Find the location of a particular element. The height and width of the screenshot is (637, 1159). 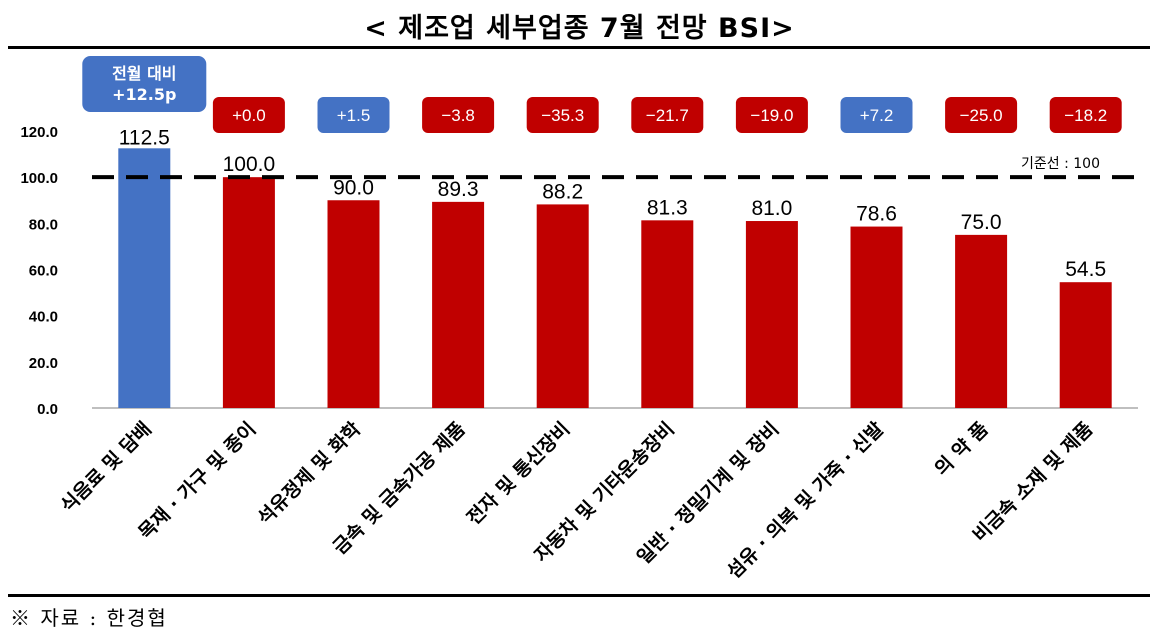

change-label: +7.2 is located at coordinates (877, 115).